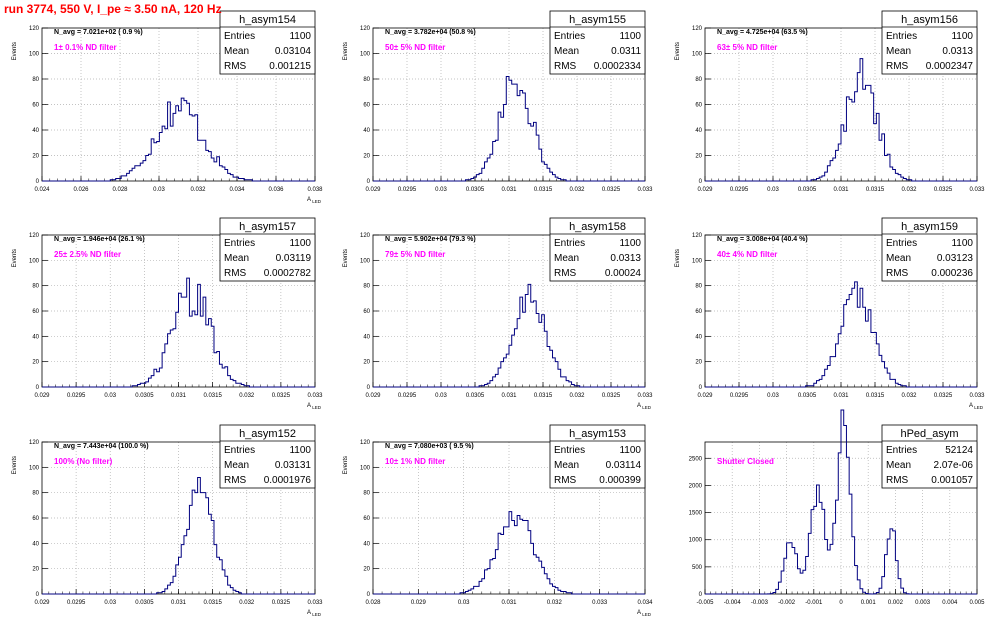  Describe the element at coordinates (81, 190) in the screenshot. I see `x-tick-label: 0.026` at that location.